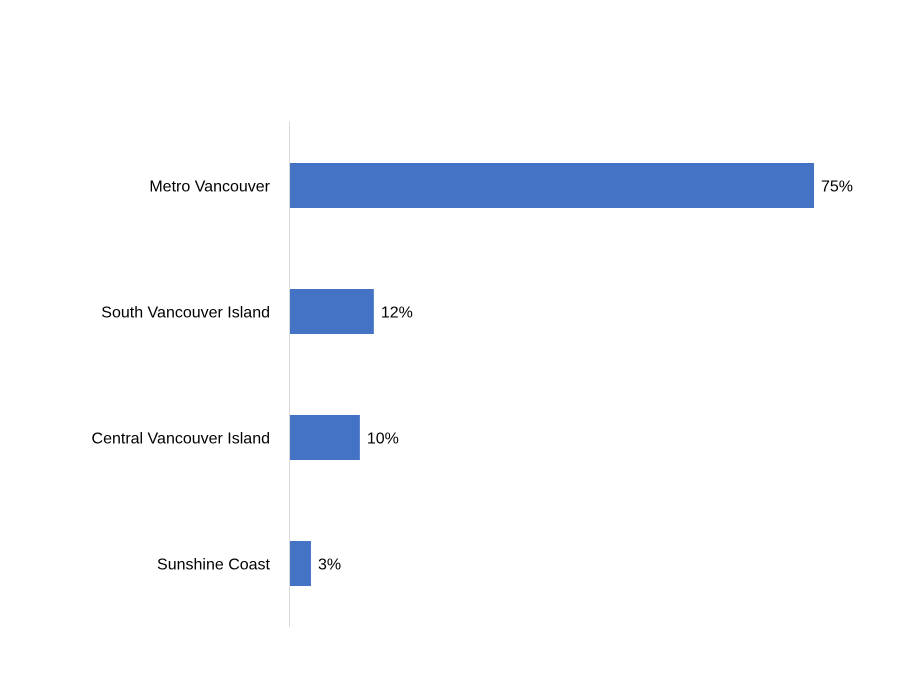  Describe the element at coordinates (181, 439) in the screenshot. I see `category-label: Central Vancouver Island` at that location.